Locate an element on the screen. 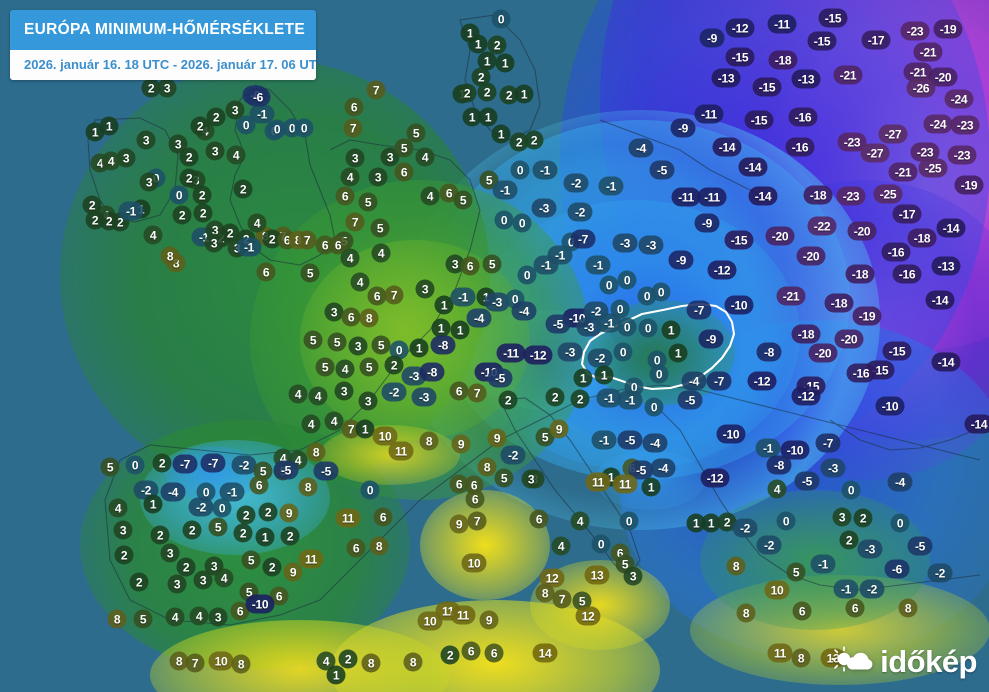 This screenshot has width=989, height=692. page-title: EURÓPA MINIMUM-HŐMÉRSÉKLETE is located at coordinates (163, 30).